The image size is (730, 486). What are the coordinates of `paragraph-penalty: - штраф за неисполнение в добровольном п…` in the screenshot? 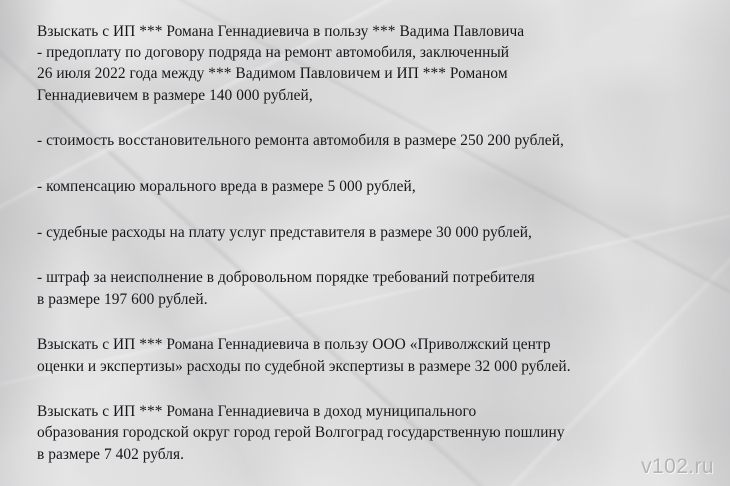 It's located at (286, 288).